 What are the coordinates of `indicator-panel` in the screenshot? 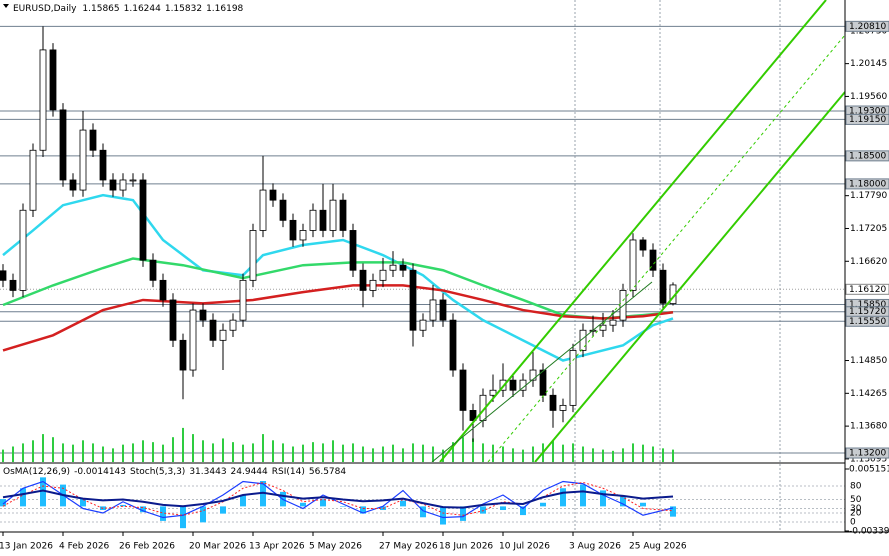 It's located at (422, 503).